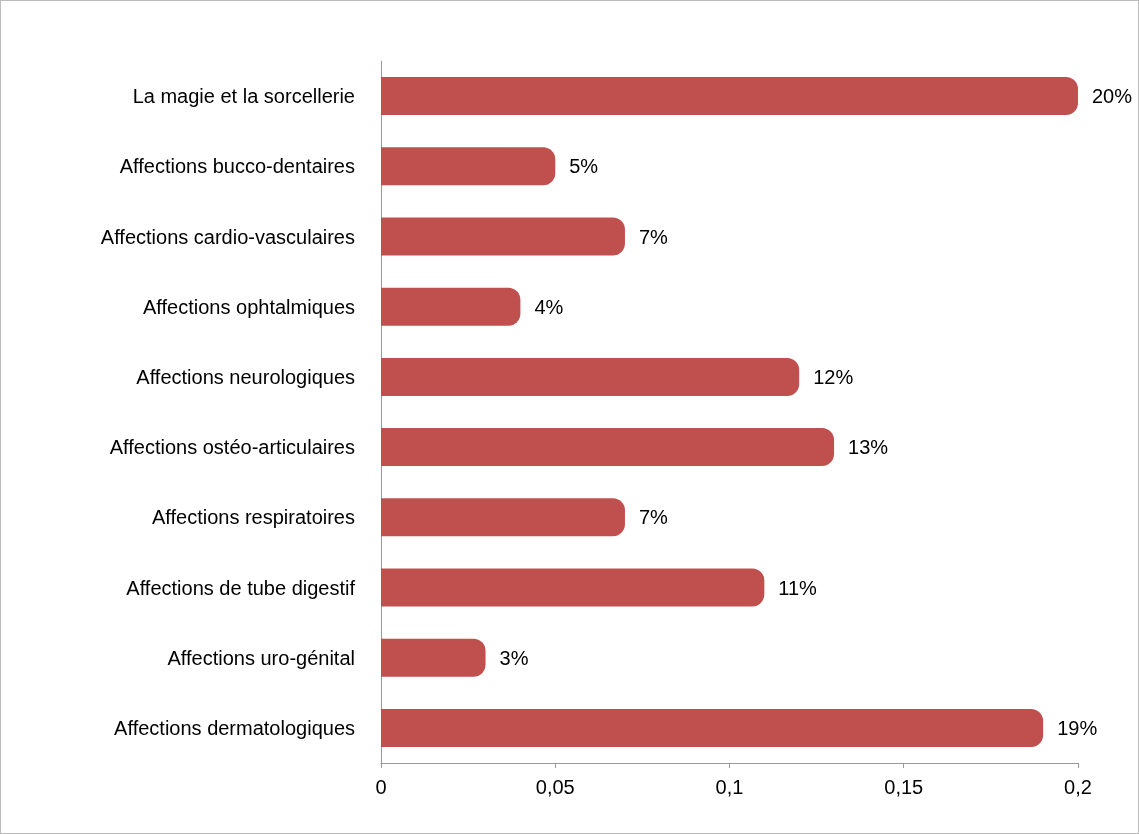  Describe the element at coordinates (381, 787) in the screenshot. I see `x-tick-label: 0` at that location.